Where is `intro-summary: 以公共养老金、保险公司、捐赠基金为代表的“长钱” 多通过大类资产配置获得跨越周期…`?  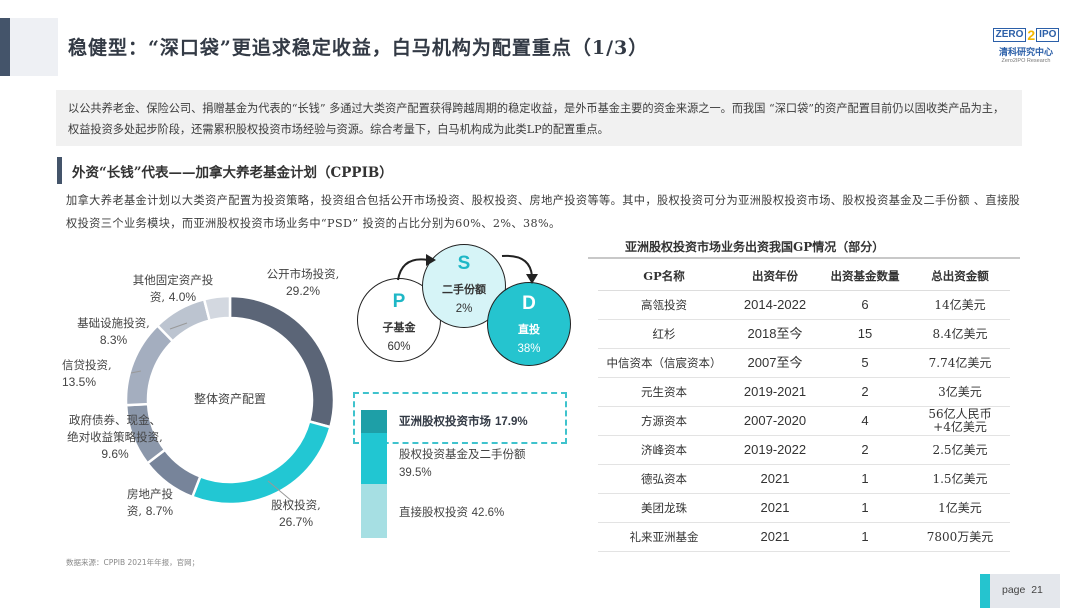 intro-summary: 以公共养老金、保险公司、捐赠基金为代表的“长钱” 多通过大类资产配置获得跨越周期… is located at coordinates (539, 118).